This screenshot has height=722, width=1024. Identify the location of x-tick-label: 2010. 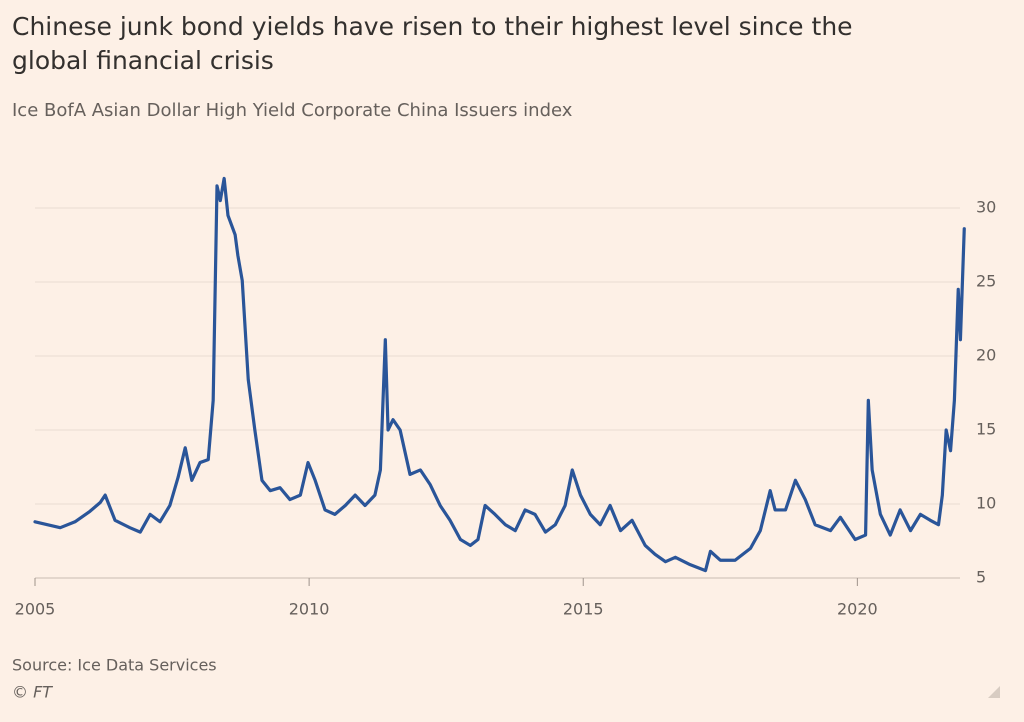
(309, 609).